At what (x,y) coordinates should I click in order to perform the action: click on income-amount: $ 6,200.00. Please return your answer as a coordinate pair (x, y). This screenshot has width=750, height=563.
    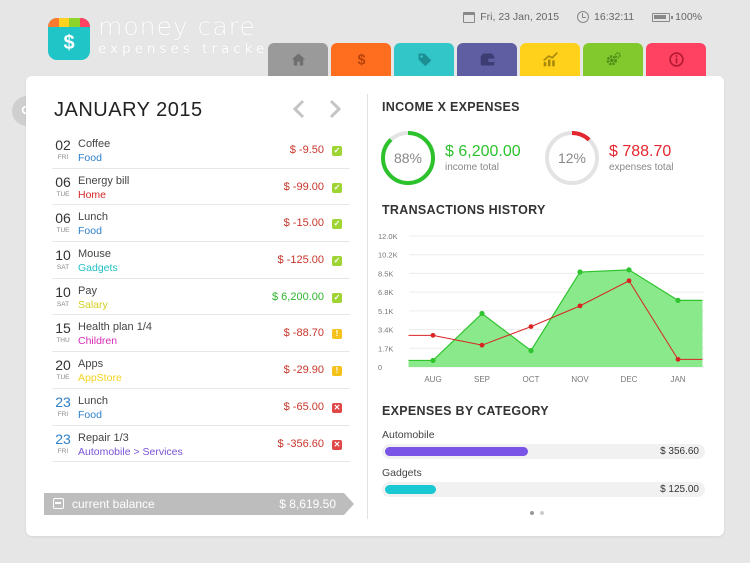
    Looking at the image, I should click on (483, 151).